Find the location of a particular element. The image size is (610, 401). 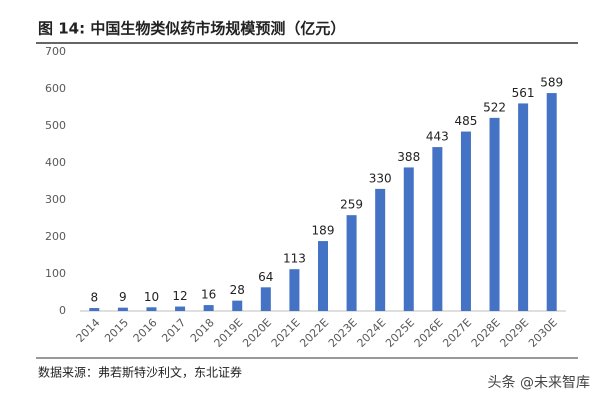

y-tick-label: 100 is located at coordinates (55, 273).